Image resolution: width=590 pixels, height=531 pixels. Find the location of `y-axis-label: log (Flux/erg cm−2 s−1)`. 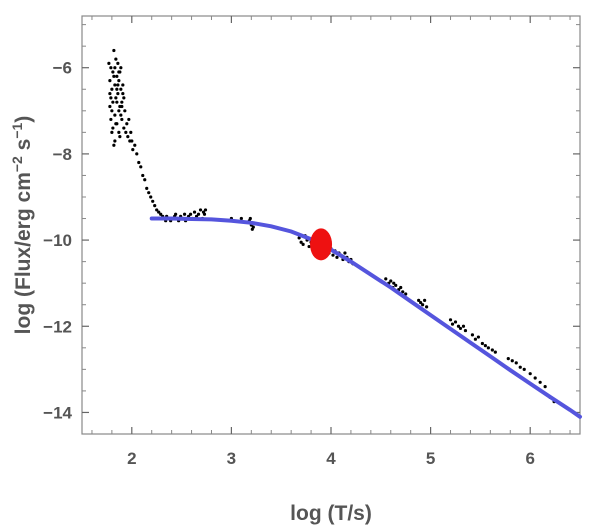

y-axis-label: log (Flux/erg cm−2 s−1) is located at coordinates (22, 225).